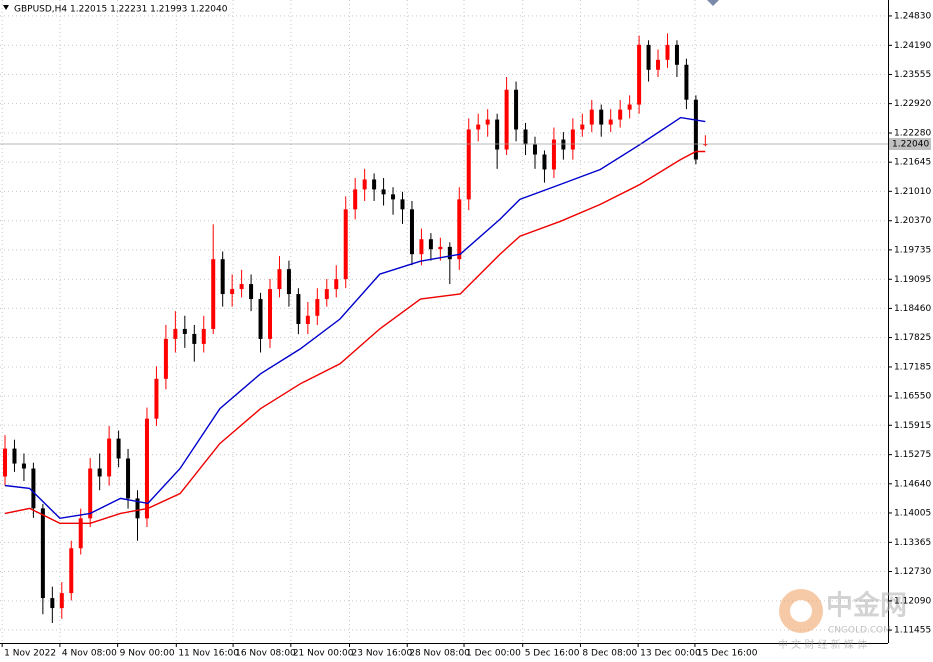  I want to click on y-tick-label: 1.18460, so click(912, 309).